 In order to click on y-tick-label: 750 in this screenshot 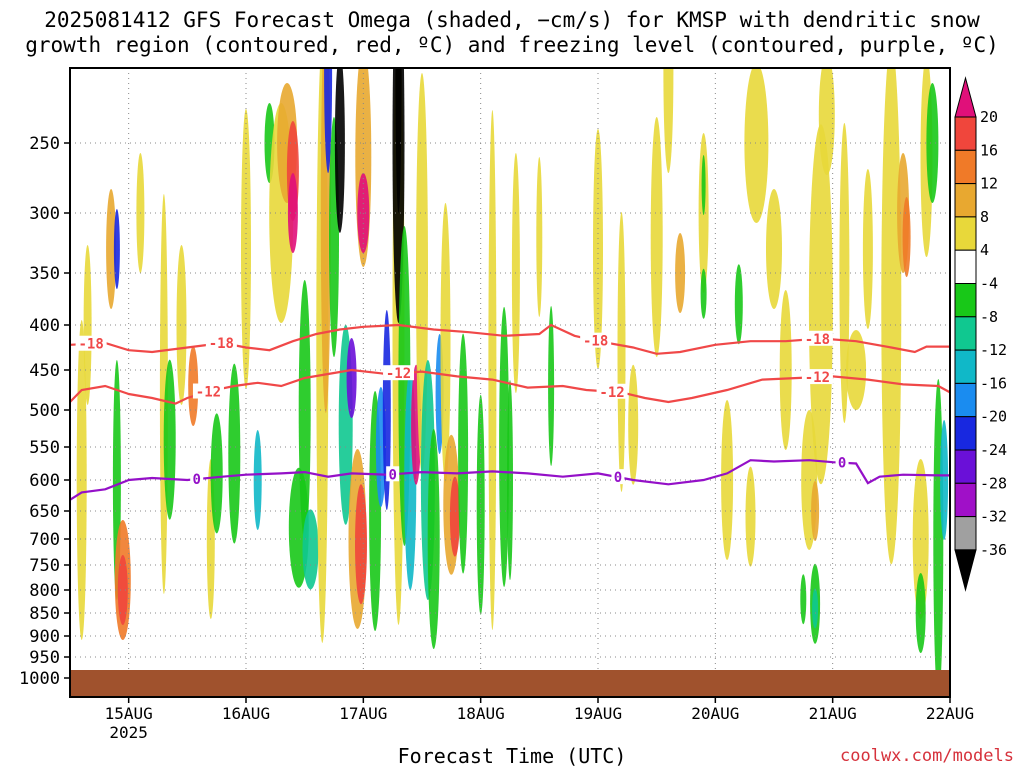, I will do `click(44, 566)`.